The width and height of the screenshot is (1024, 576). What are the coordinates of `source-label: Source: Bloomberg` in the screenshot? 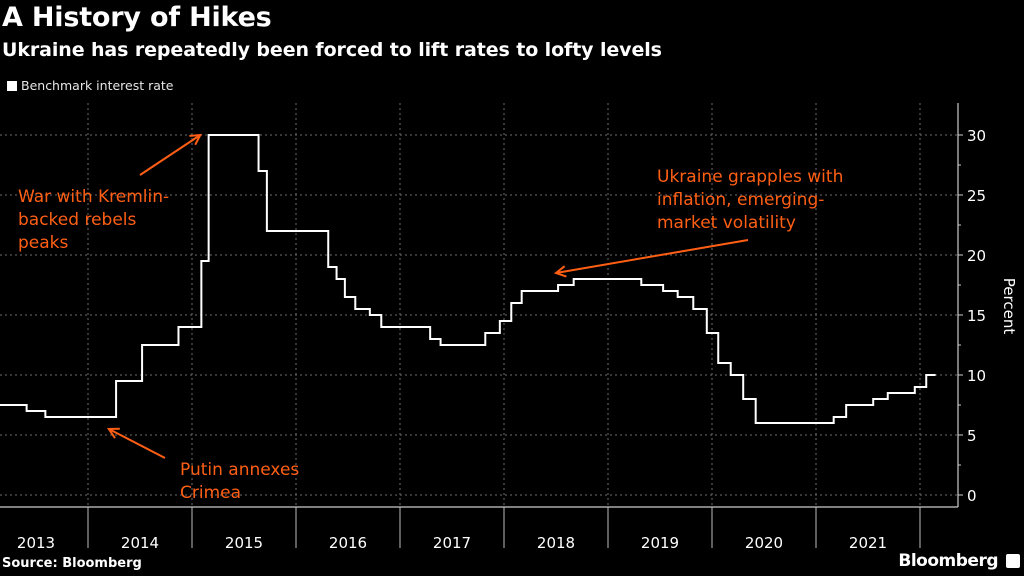 It's located at (72, 563).